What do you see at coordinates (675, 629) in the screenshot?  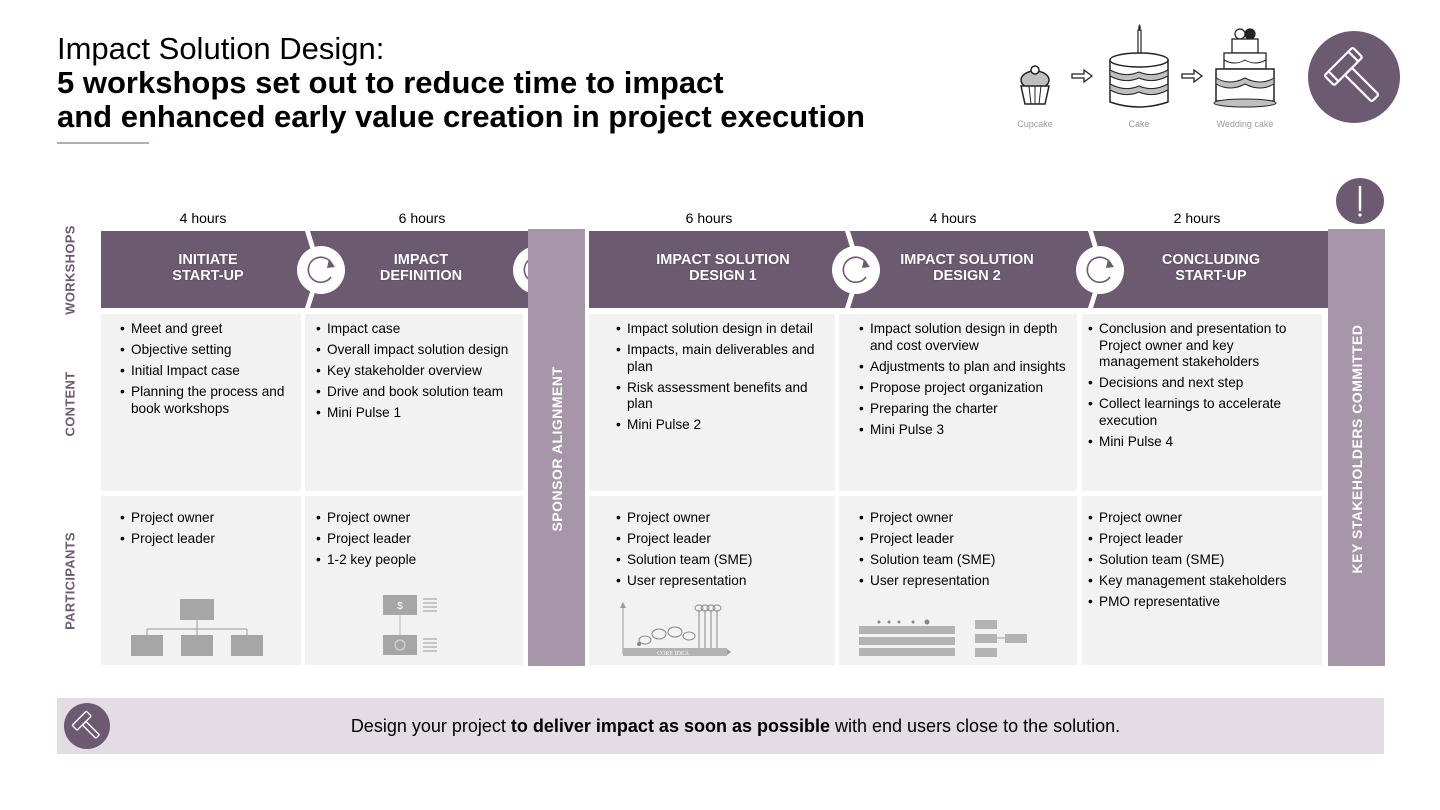 I see `core-idea-diagram-icon: CORE IDEA` at bounding box center [675, 629].